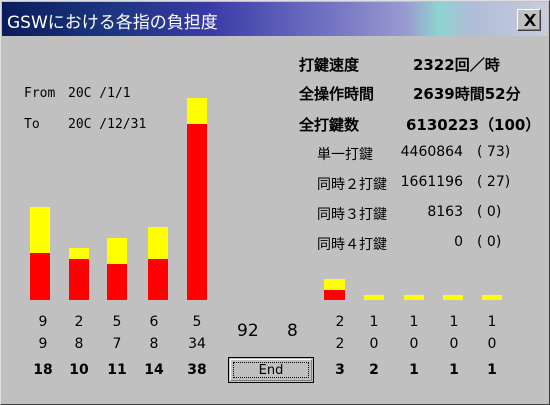  Describe the element at coordinates (248, 331) in the screenshot. I see `left-hand-percent: 92` at that location.